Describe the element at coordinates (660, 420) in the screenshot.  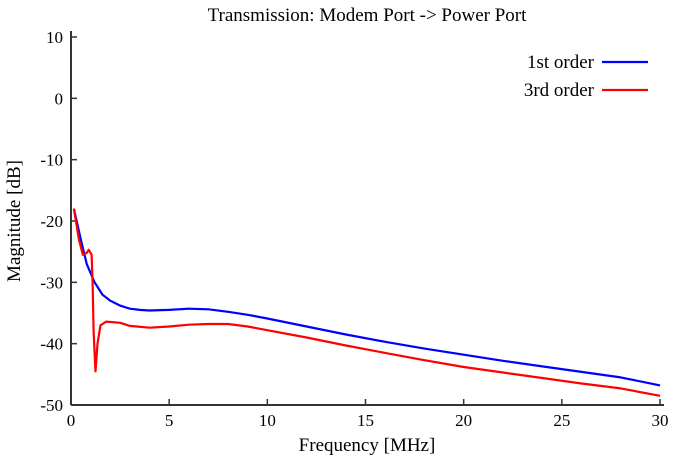
I see `x-tick-label: 30` at that location.